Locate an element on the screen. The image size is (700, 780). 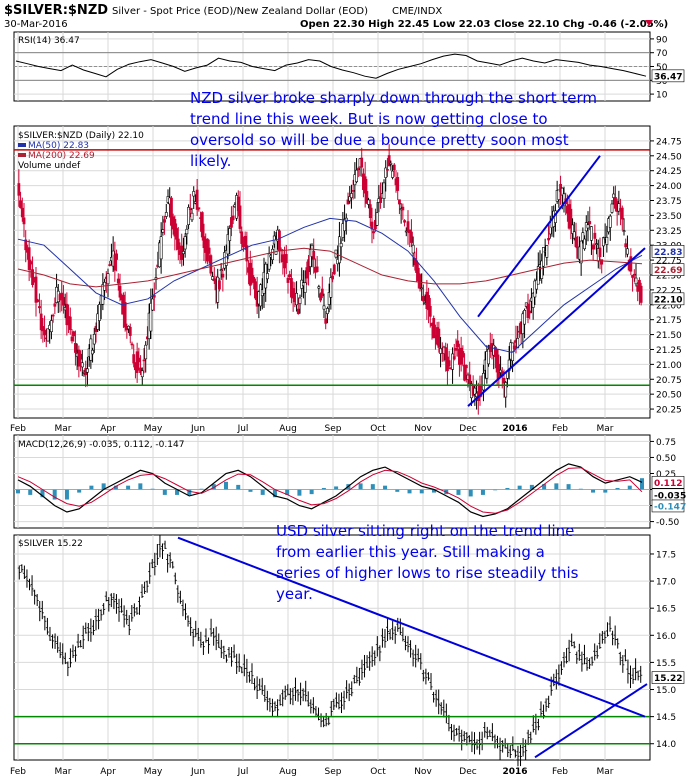
chart-symbol: $SILVER:$NZD is located at coordinates (56, 10).